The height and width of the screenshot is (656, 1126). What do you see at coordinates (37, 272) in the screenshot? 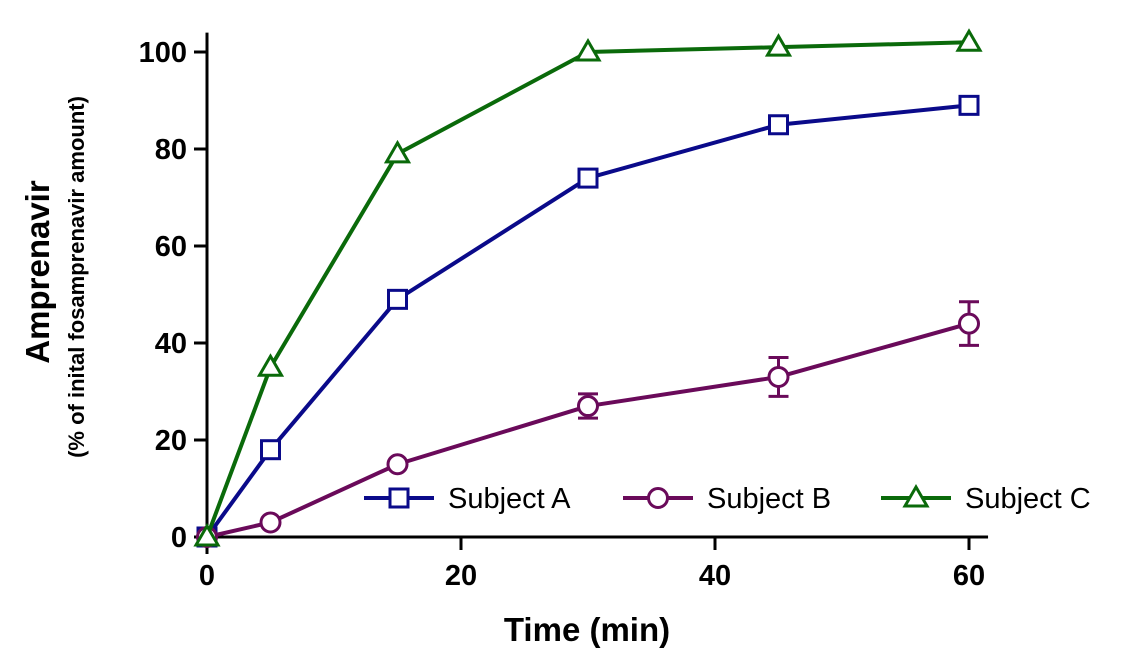
I see `y-axis-title: Amprenavir` at bounding box center [37, 272].